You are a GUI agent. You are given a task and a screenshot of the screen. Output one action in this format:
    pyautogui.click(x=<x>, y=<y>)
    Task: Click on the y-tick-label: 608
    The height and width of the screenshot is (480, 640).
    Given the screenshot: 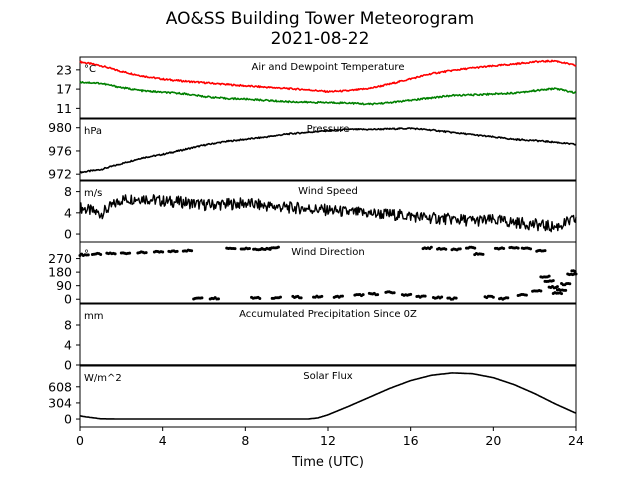 What is the action you would take?
    pyautogui.click(x=60, y=386)
    